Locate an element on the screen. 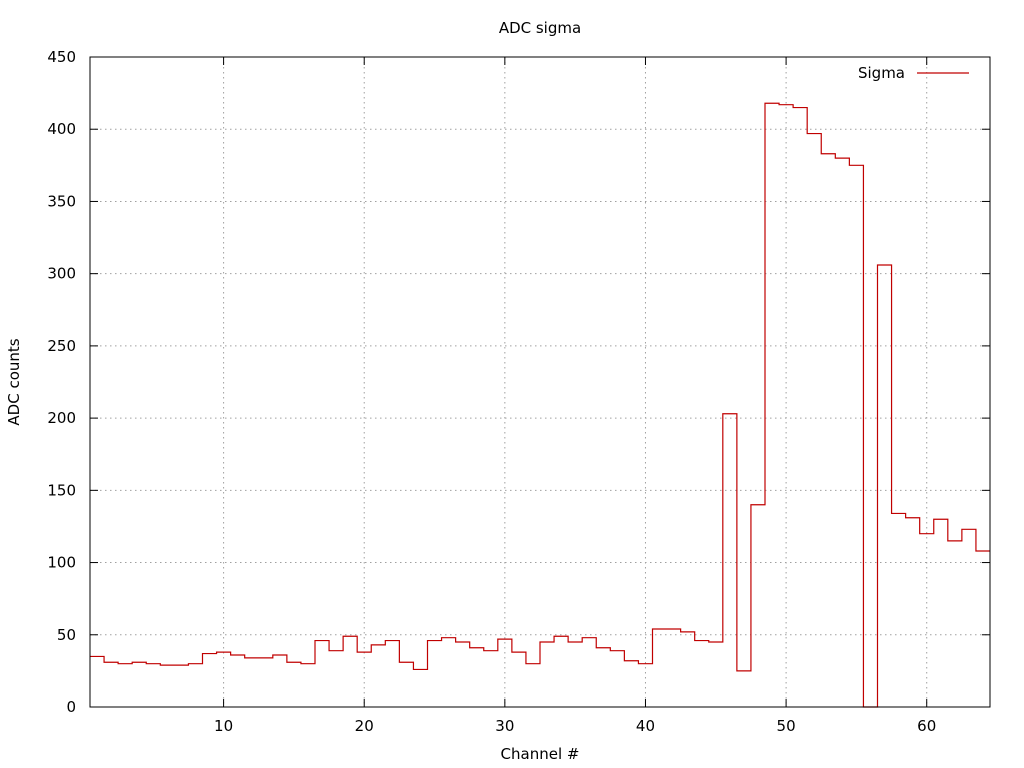 Image resolution: width=1024 pixels, height=768 pixels. legend: Sigma is located at coordinates (913, 73).